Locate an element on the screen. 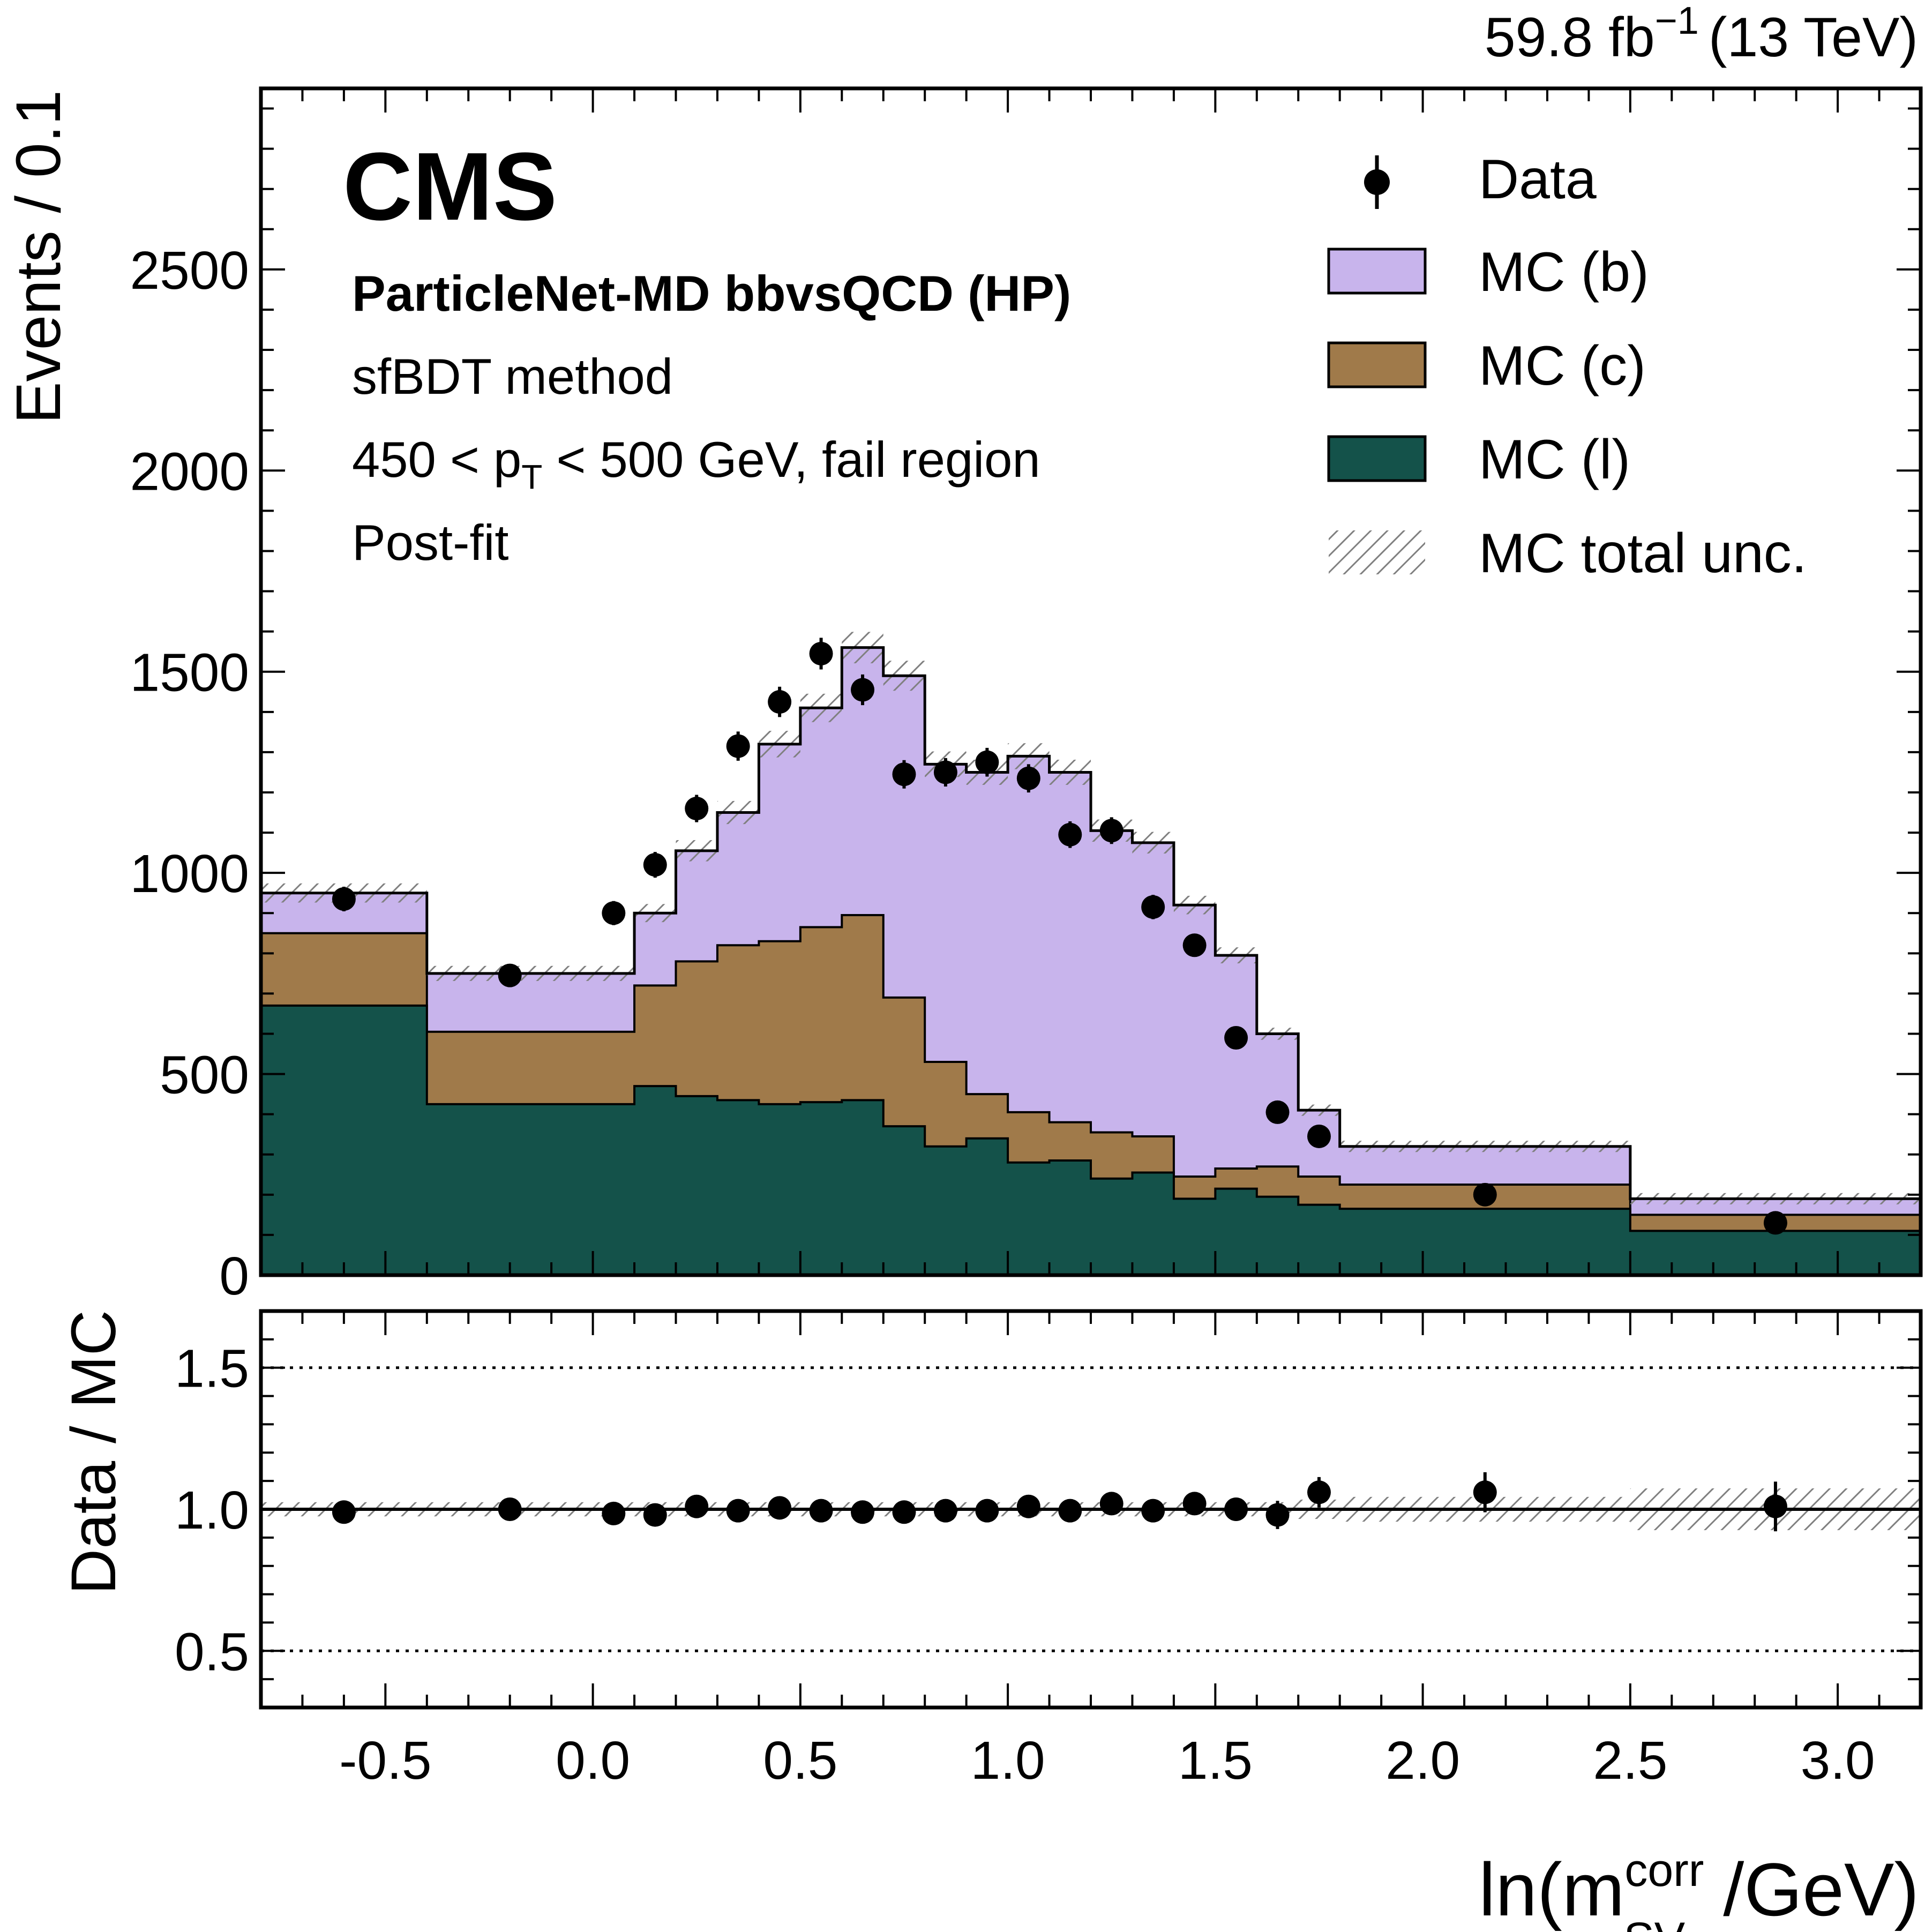  legend-mc-c-label: MC (c) is located at coordinates (1562, 366).